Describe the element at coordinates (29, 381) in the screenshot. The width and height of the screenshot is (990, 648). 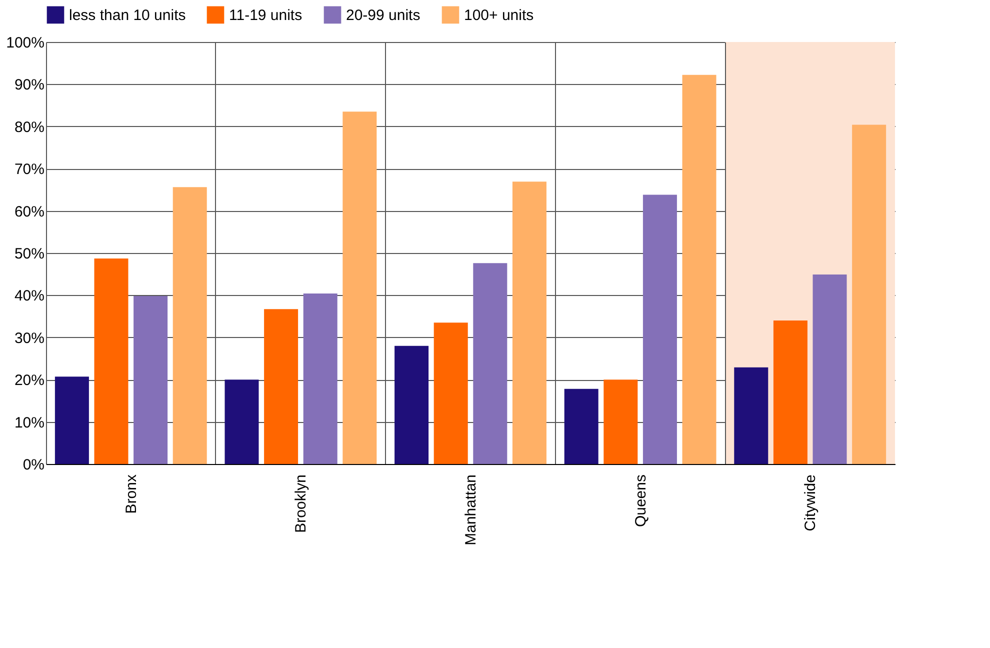
I see `y-tick-label: 20%` at that location.